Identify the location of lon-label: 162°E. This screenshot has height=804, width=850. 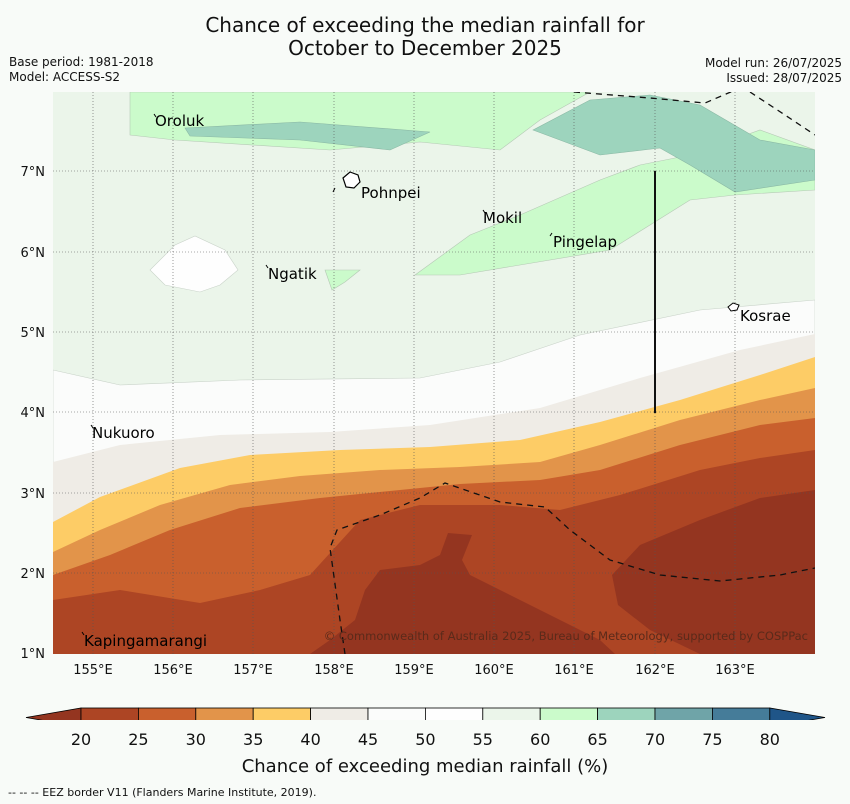
(655, 670).